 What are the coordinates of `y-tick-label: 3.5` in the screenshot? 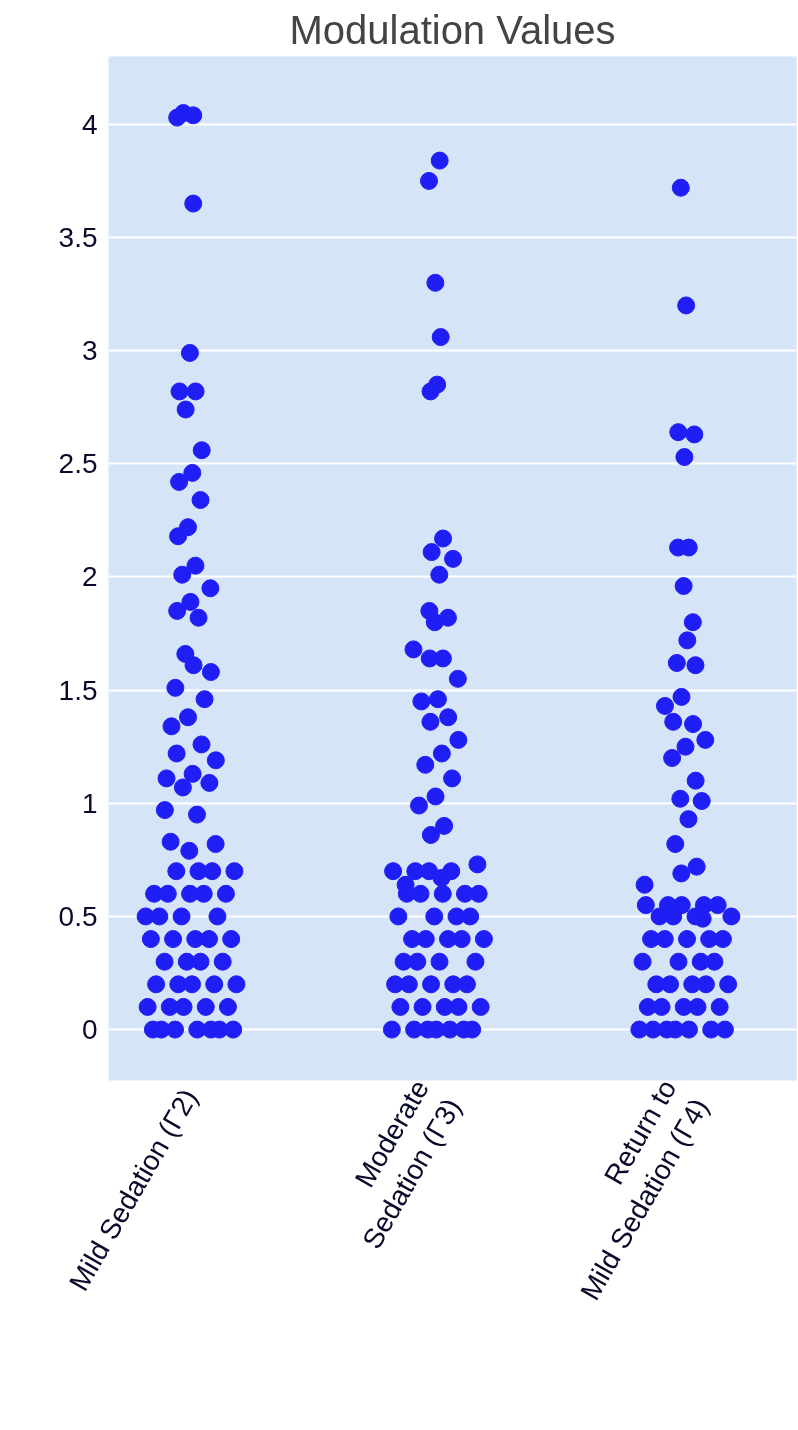 It's located at (78, 238).